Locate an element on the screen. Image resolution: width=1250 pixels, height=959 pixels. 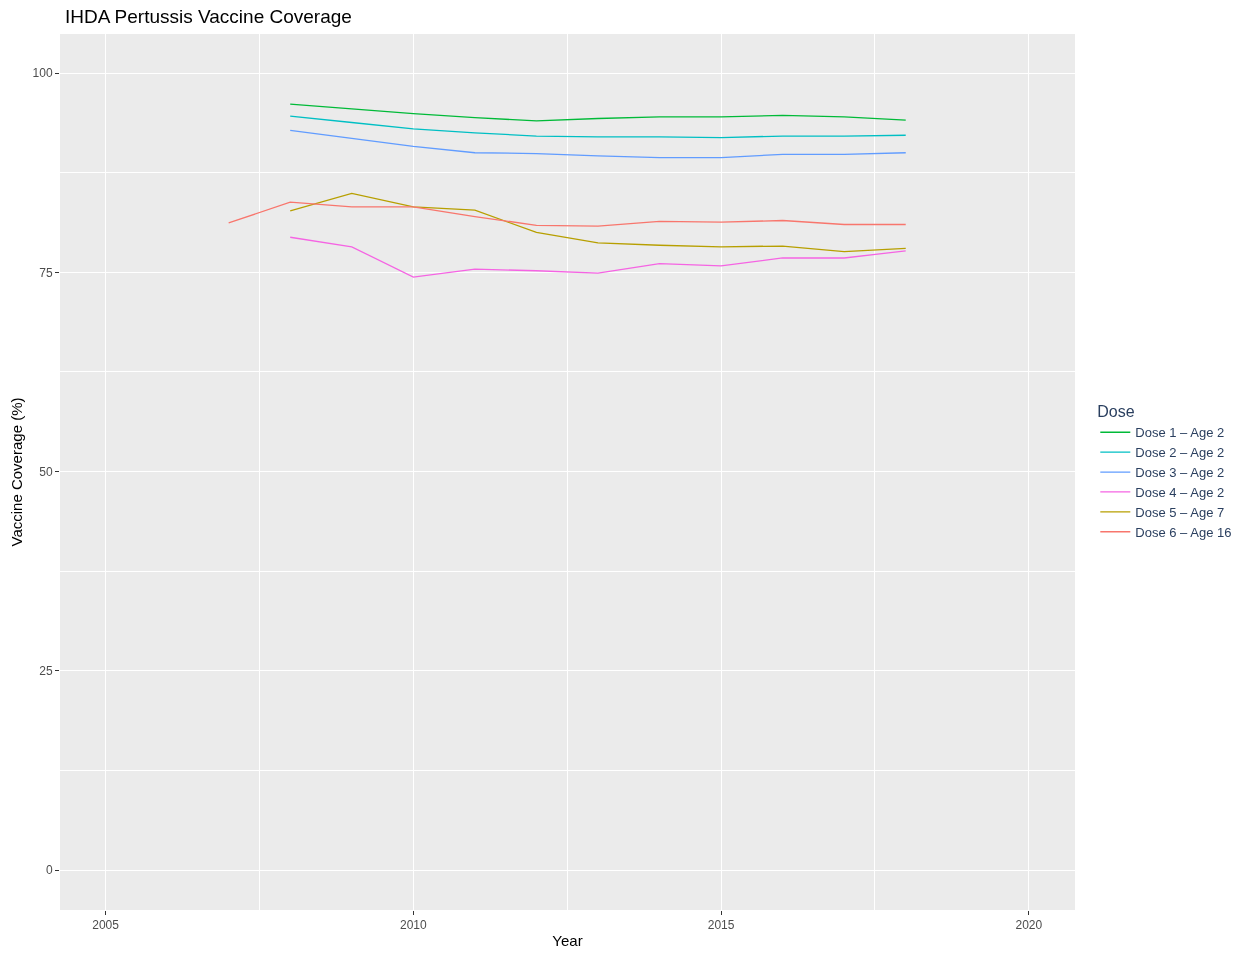
y-axis-title: Vaccine Coverage (%) is located at coordinates (16, 472).